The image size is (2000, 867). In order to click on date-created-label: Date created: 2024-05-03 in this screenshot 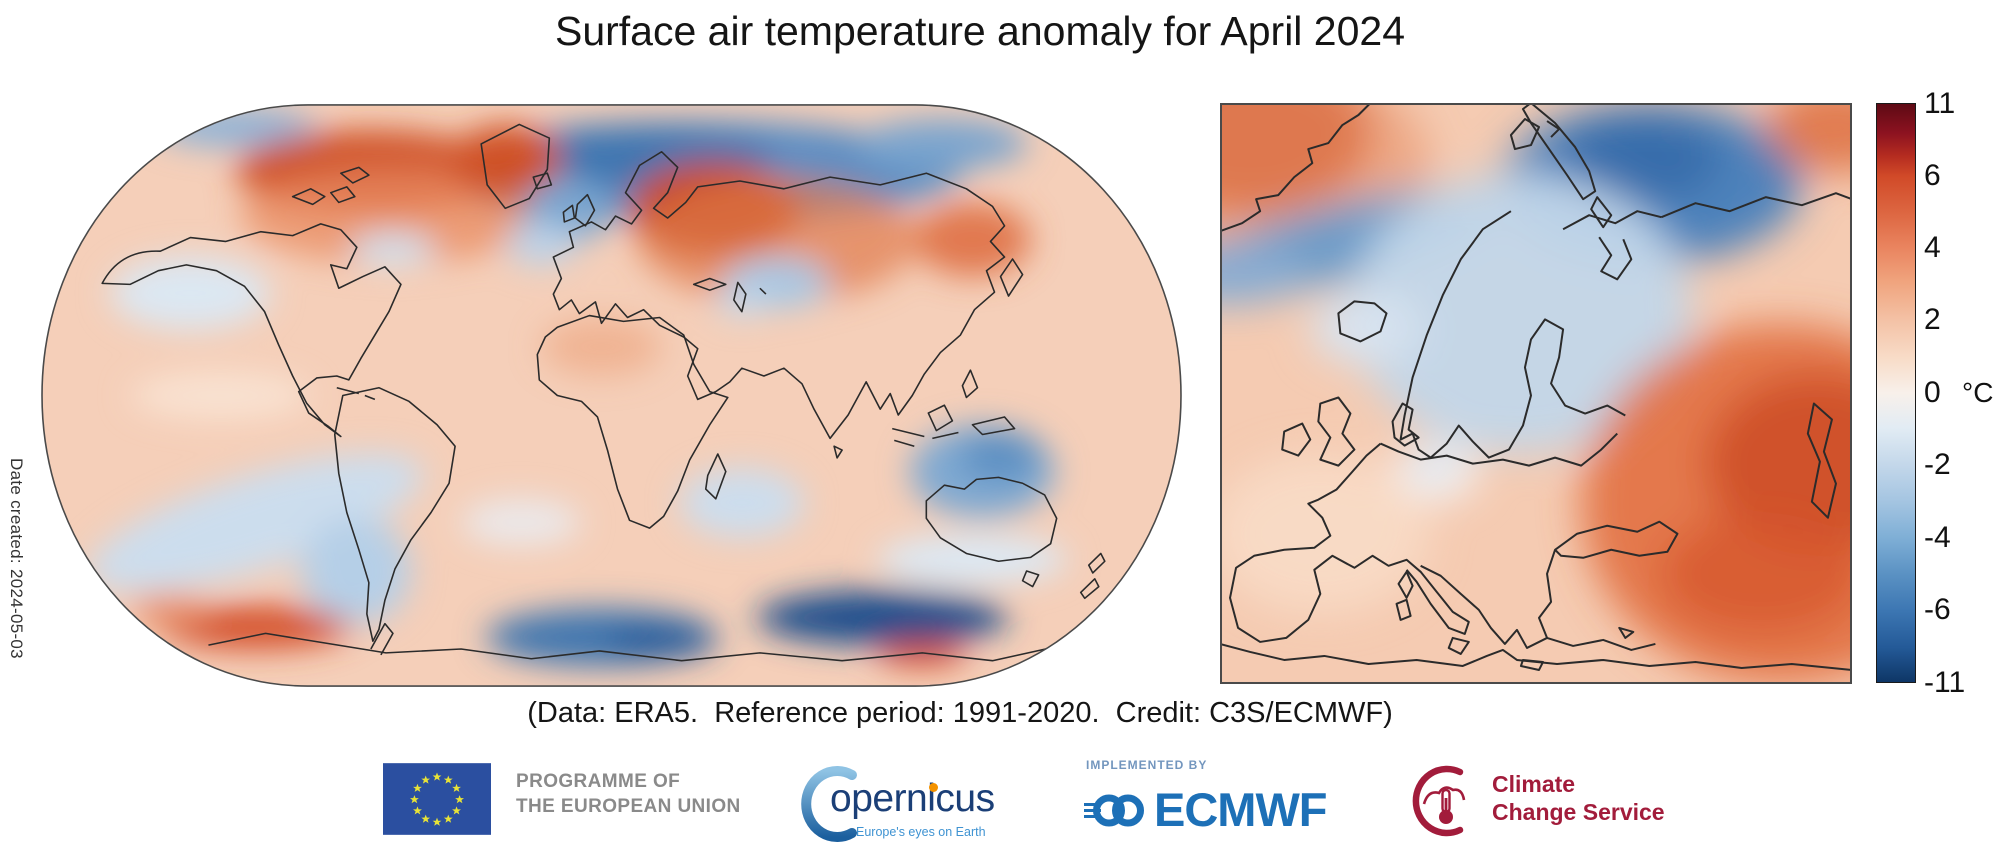, I will do `click(16, 558)`.